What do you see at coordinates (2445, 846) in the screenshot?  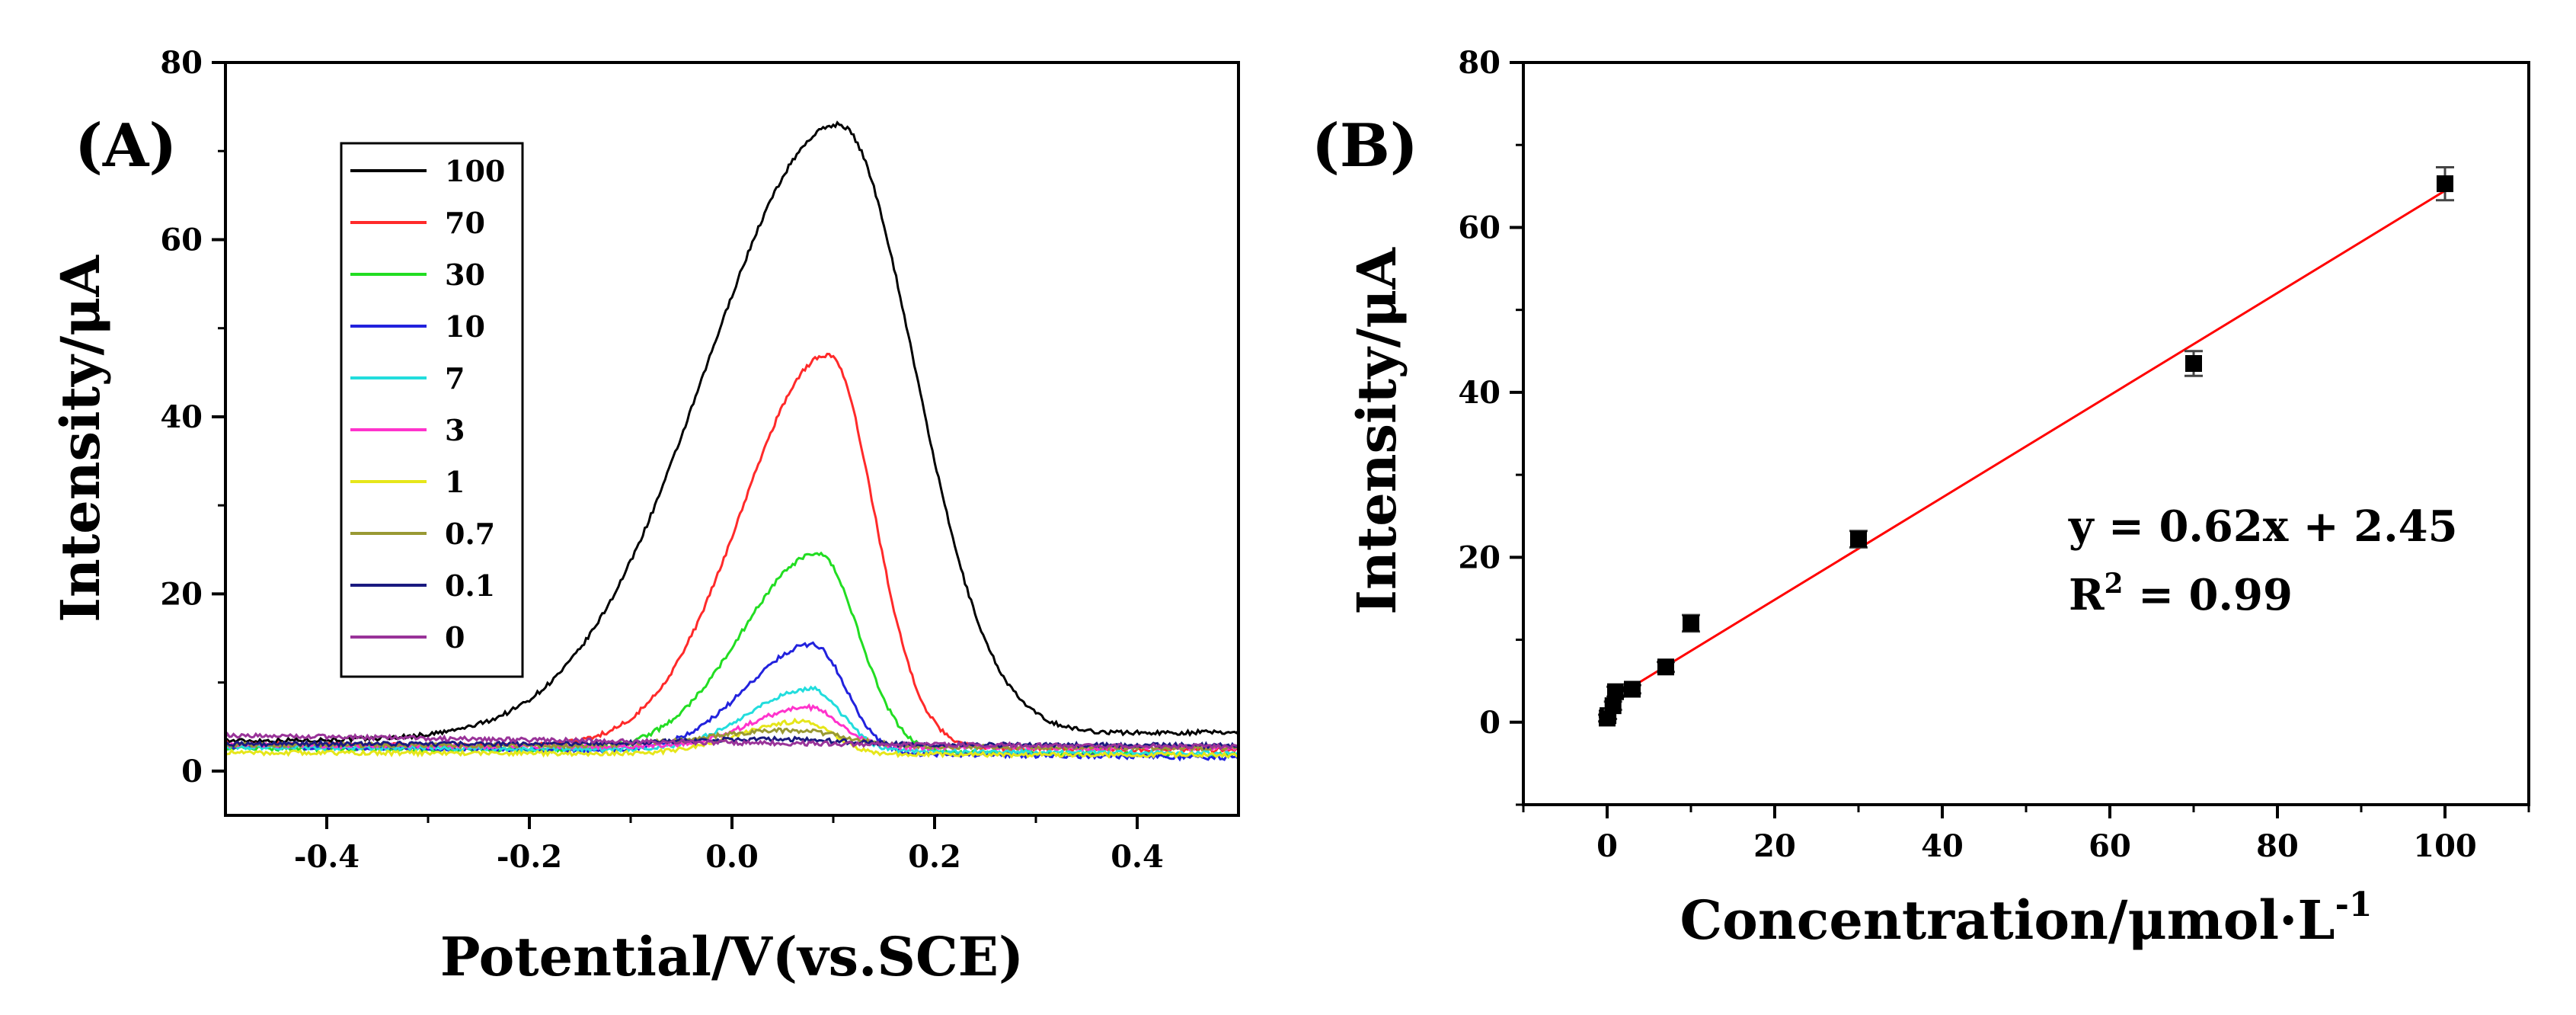 I see `panel-b-x-tick-label: 100` at bounding box center [2445, 846].